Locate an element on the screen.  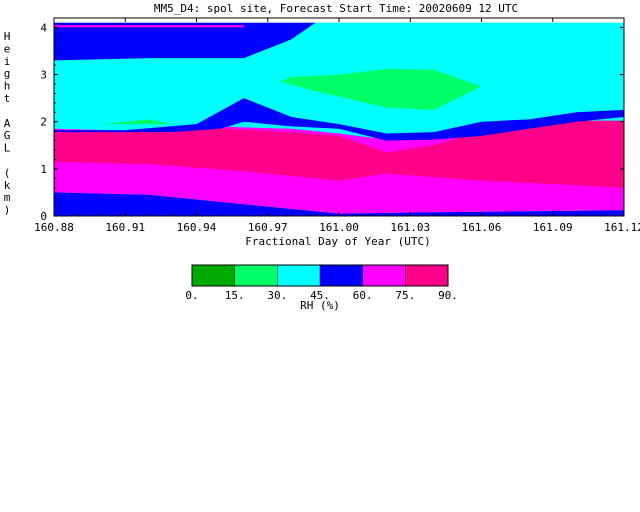
x-tick-label: 160.91 is located at coordinates (125, 227).